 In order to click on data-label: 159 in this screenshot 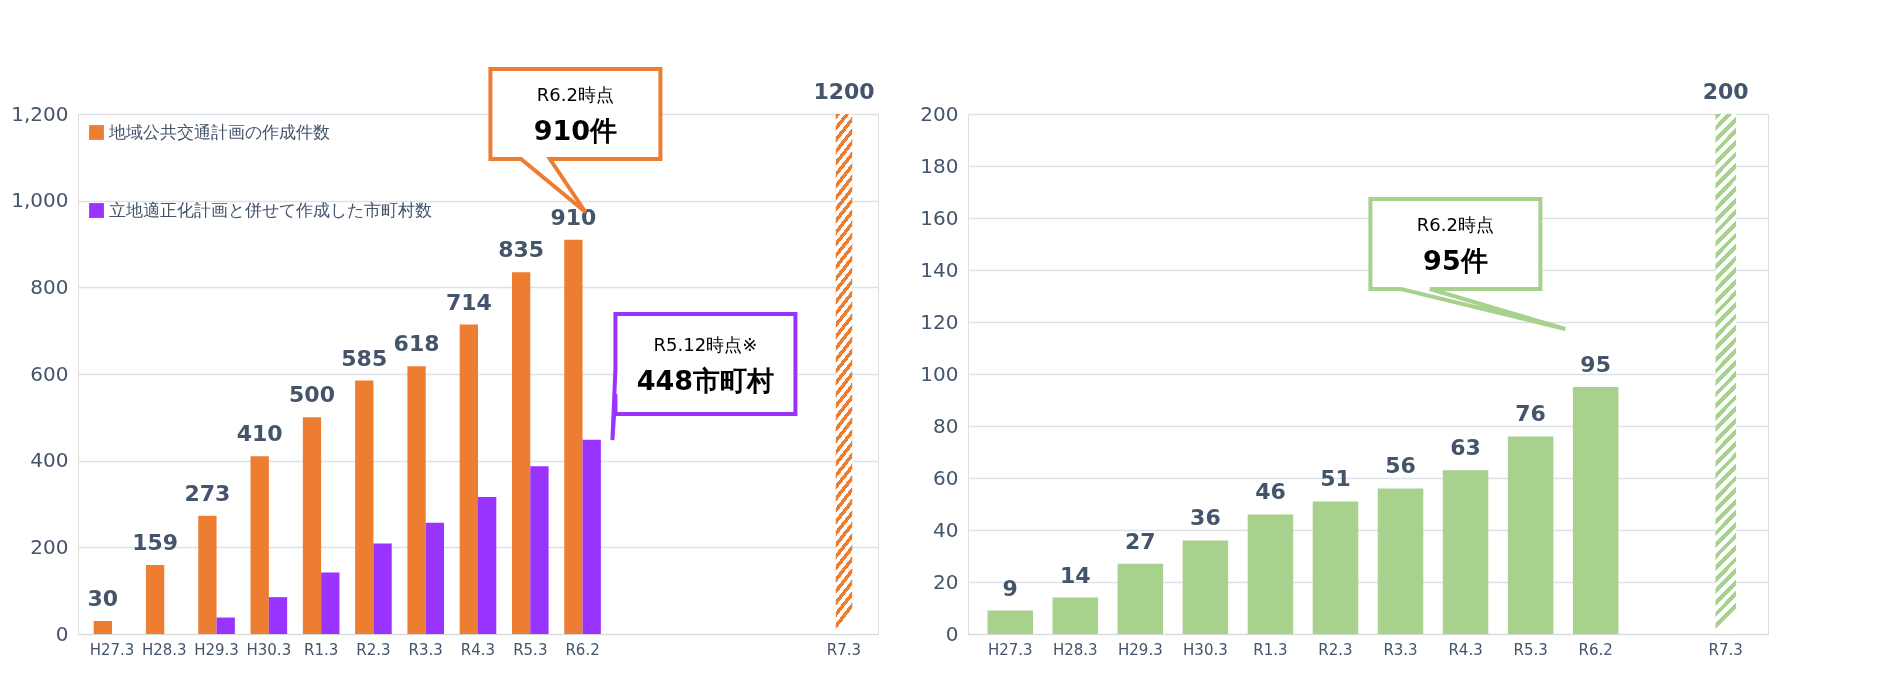, I will do `click(155, 543)`.